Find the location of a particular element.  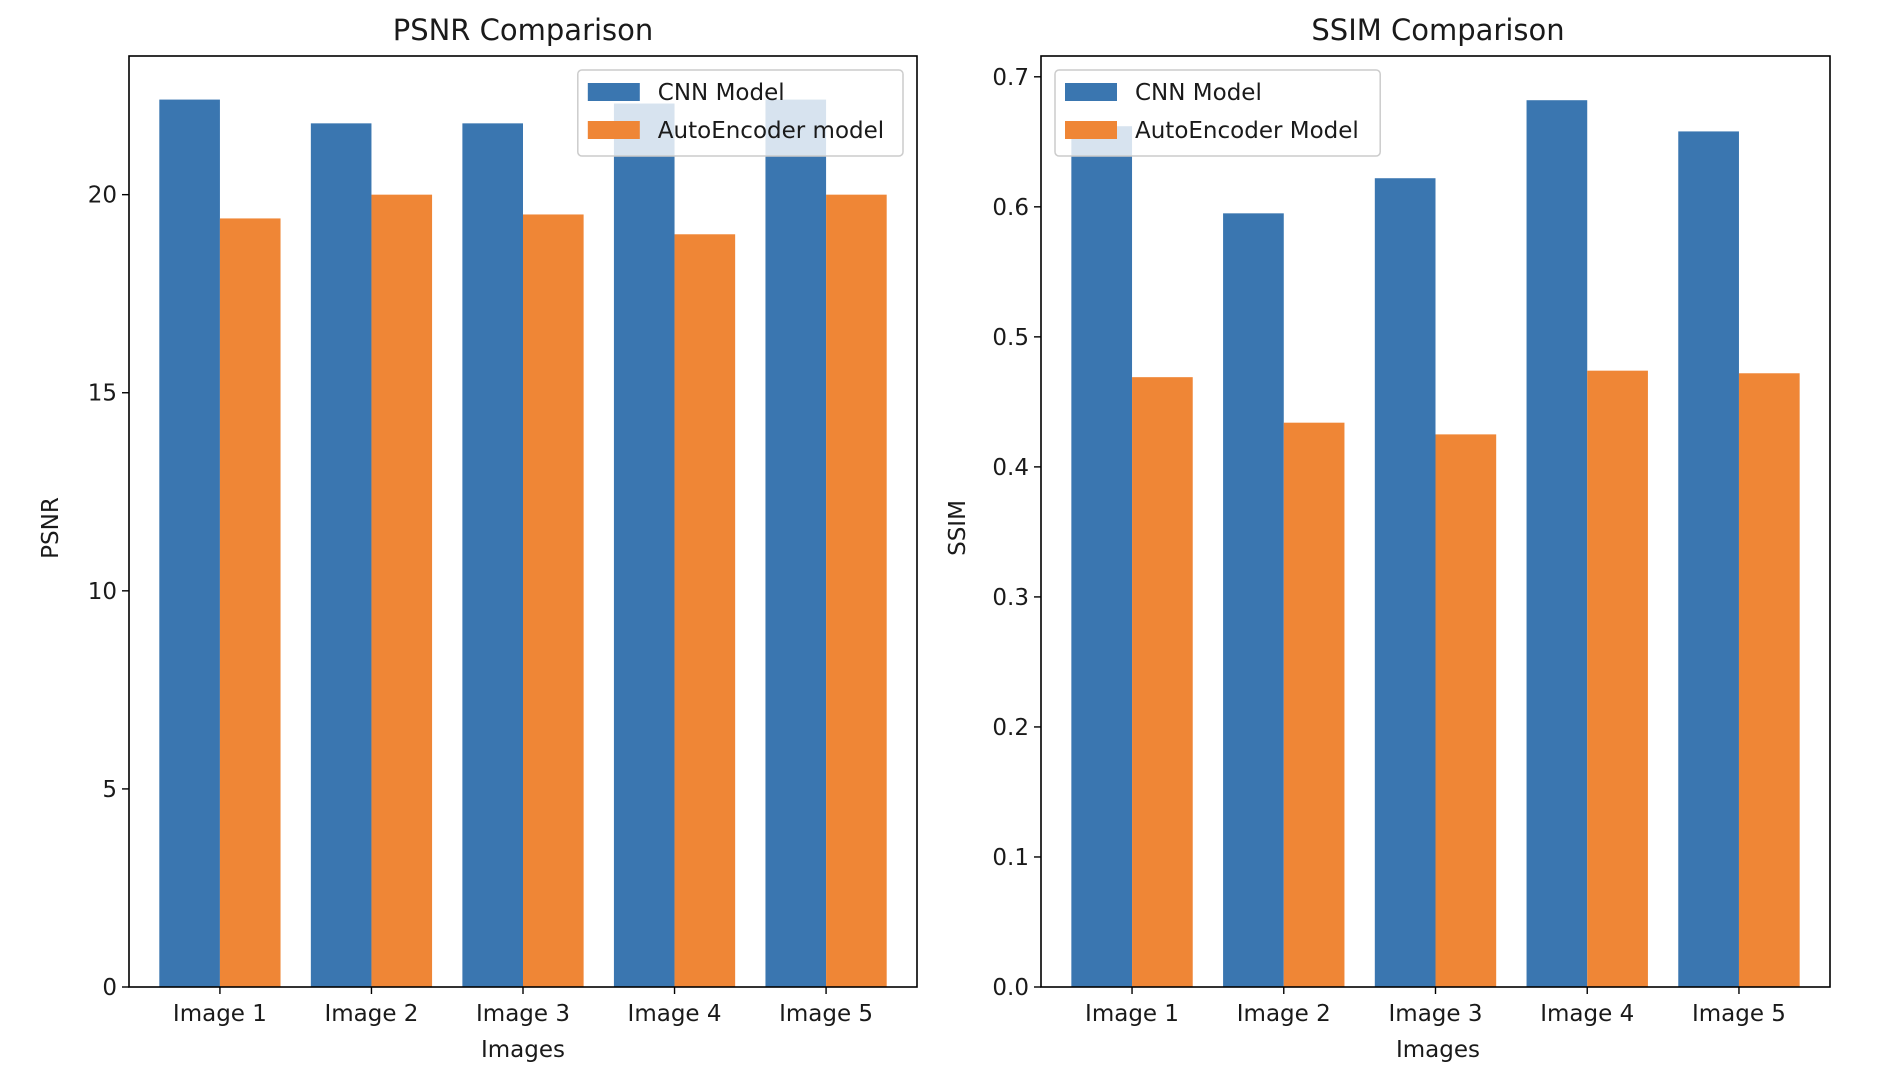

y-tick-label: 0.0 is located at coordinates (1010, 988).